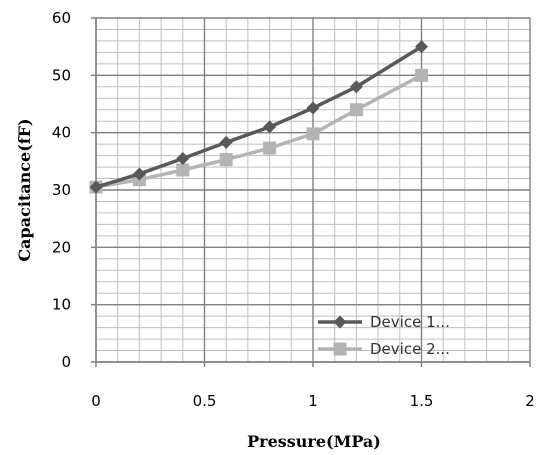  I want to click on x-tick-label: 0.5, so click(205, 401).